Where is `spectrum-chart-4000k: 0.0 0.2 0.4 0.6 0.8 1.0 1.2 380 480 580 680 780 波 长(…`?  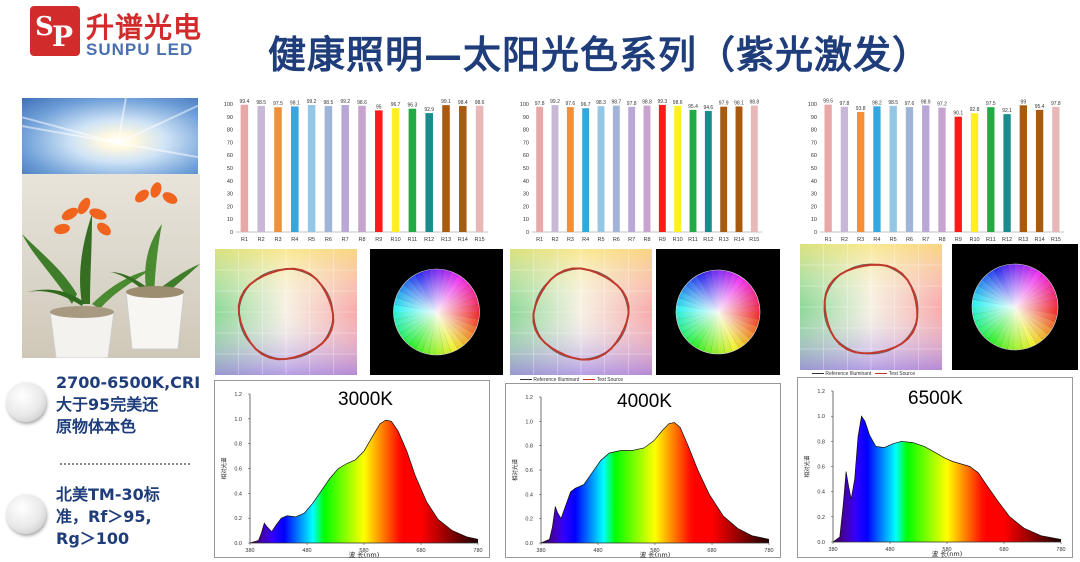
spectrum-chart-4000k: 0.0 0.2 0.4 0.6 0.8 1.0 1.2 380 480 580 680 780 波 长(… is located at coordinates (642, 477).